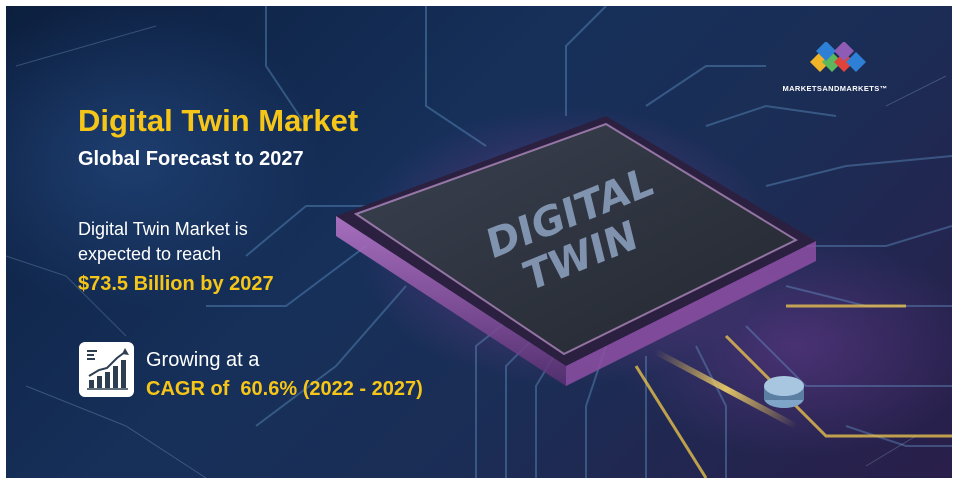  Describe the element at coordinates (106, 369) in the screenshot. I see `growth-chart-icon` at that location.